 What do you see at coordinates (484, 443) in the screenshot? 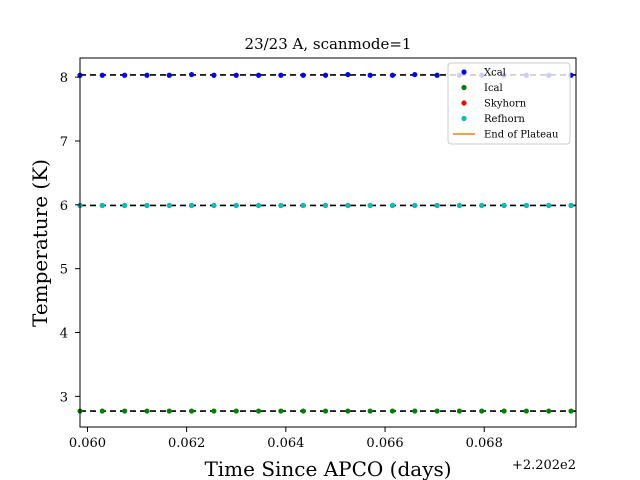
I see `x-tick-label: 0.068` at bounding box center [484, 443].